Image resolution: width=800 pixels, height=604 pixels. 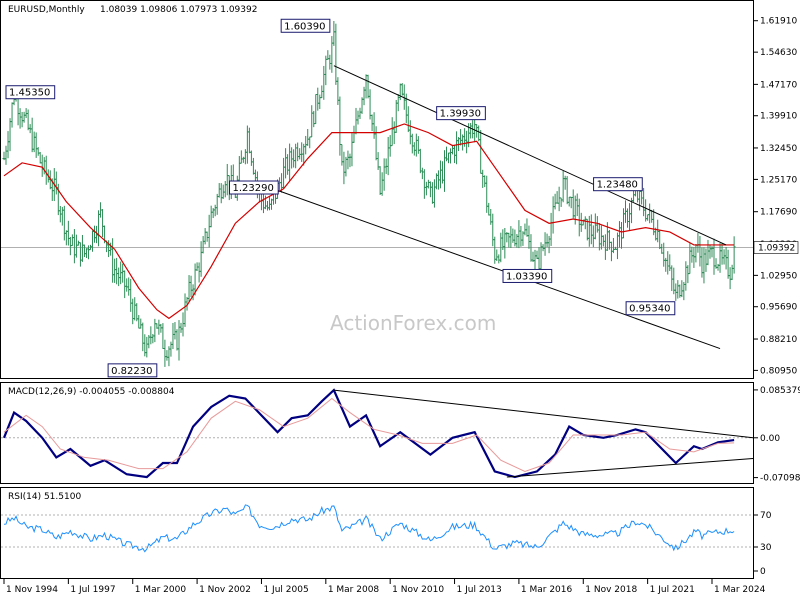 I want to click on price-y-tick-label: 1.32450, so click(x=778, y=149).